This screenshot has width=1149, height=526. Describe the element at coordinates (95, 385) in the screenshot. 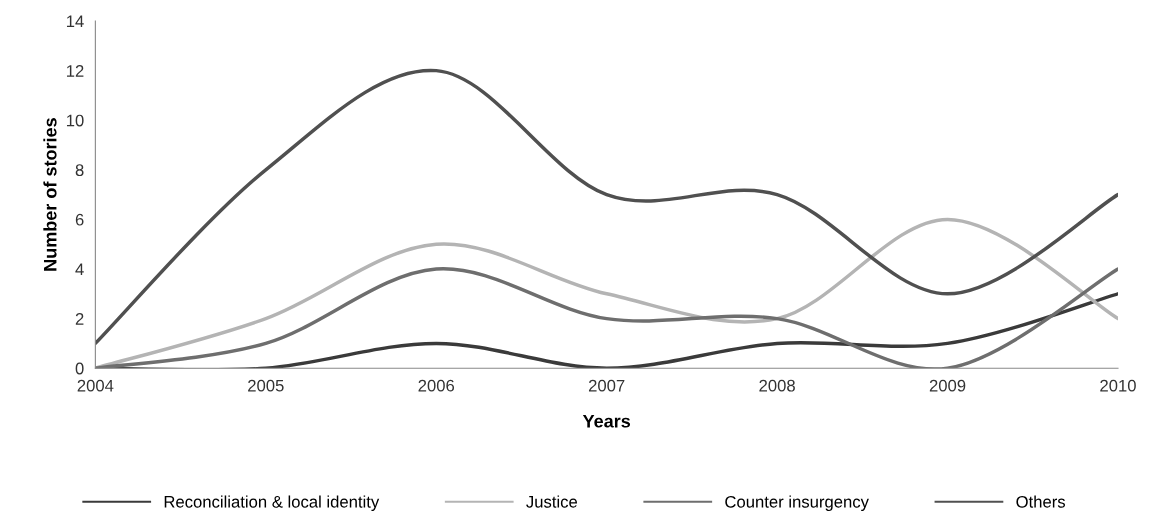

I see `x-tick-label: 2004` at that location.